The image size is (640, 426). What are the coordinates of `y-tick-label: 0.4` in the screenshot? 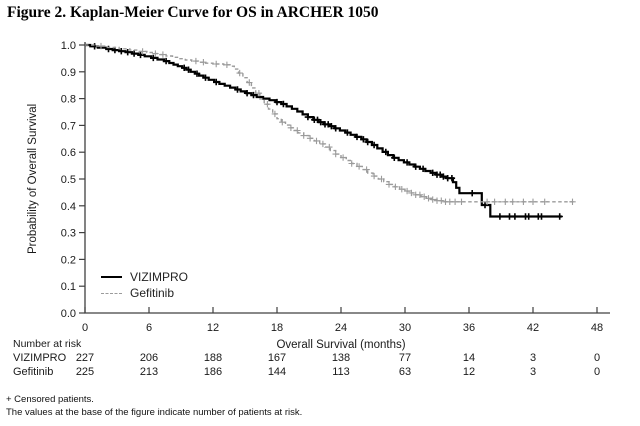 It's located at (68, 207).